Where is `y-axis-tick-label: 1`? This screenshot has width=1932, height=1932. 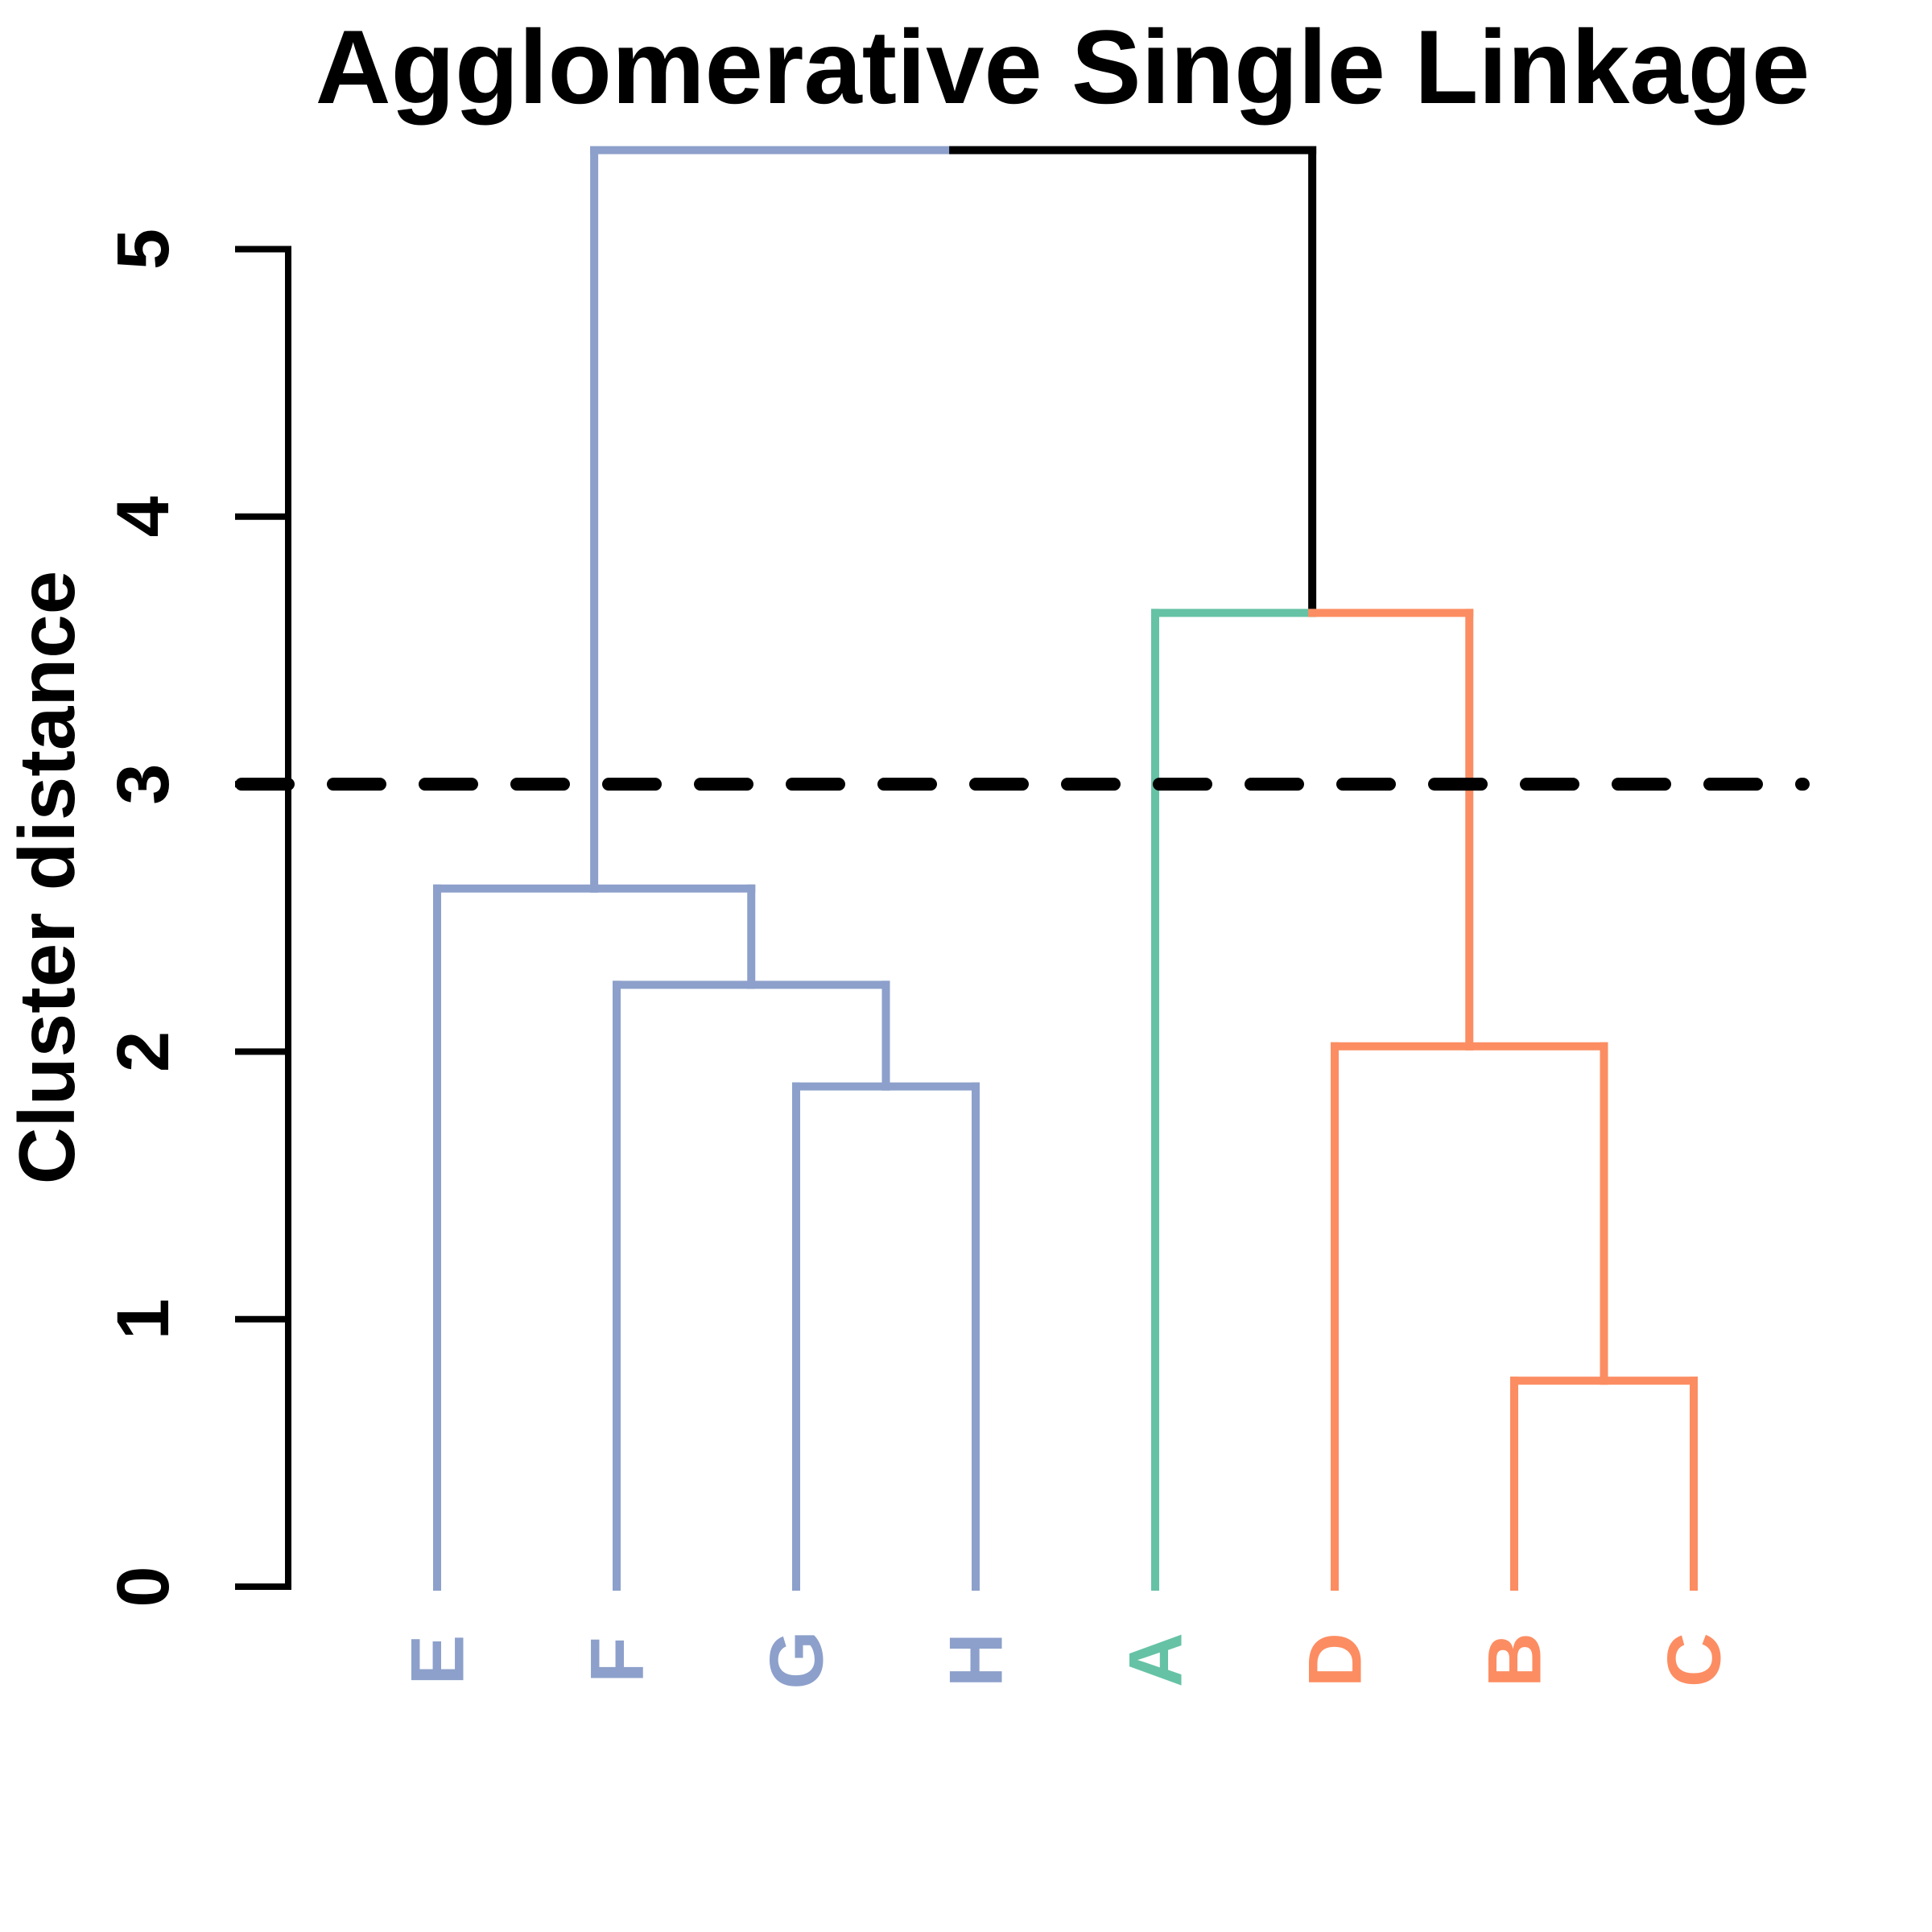 y-axis-tick-label: 1 is located at coordinates (143, 1319).